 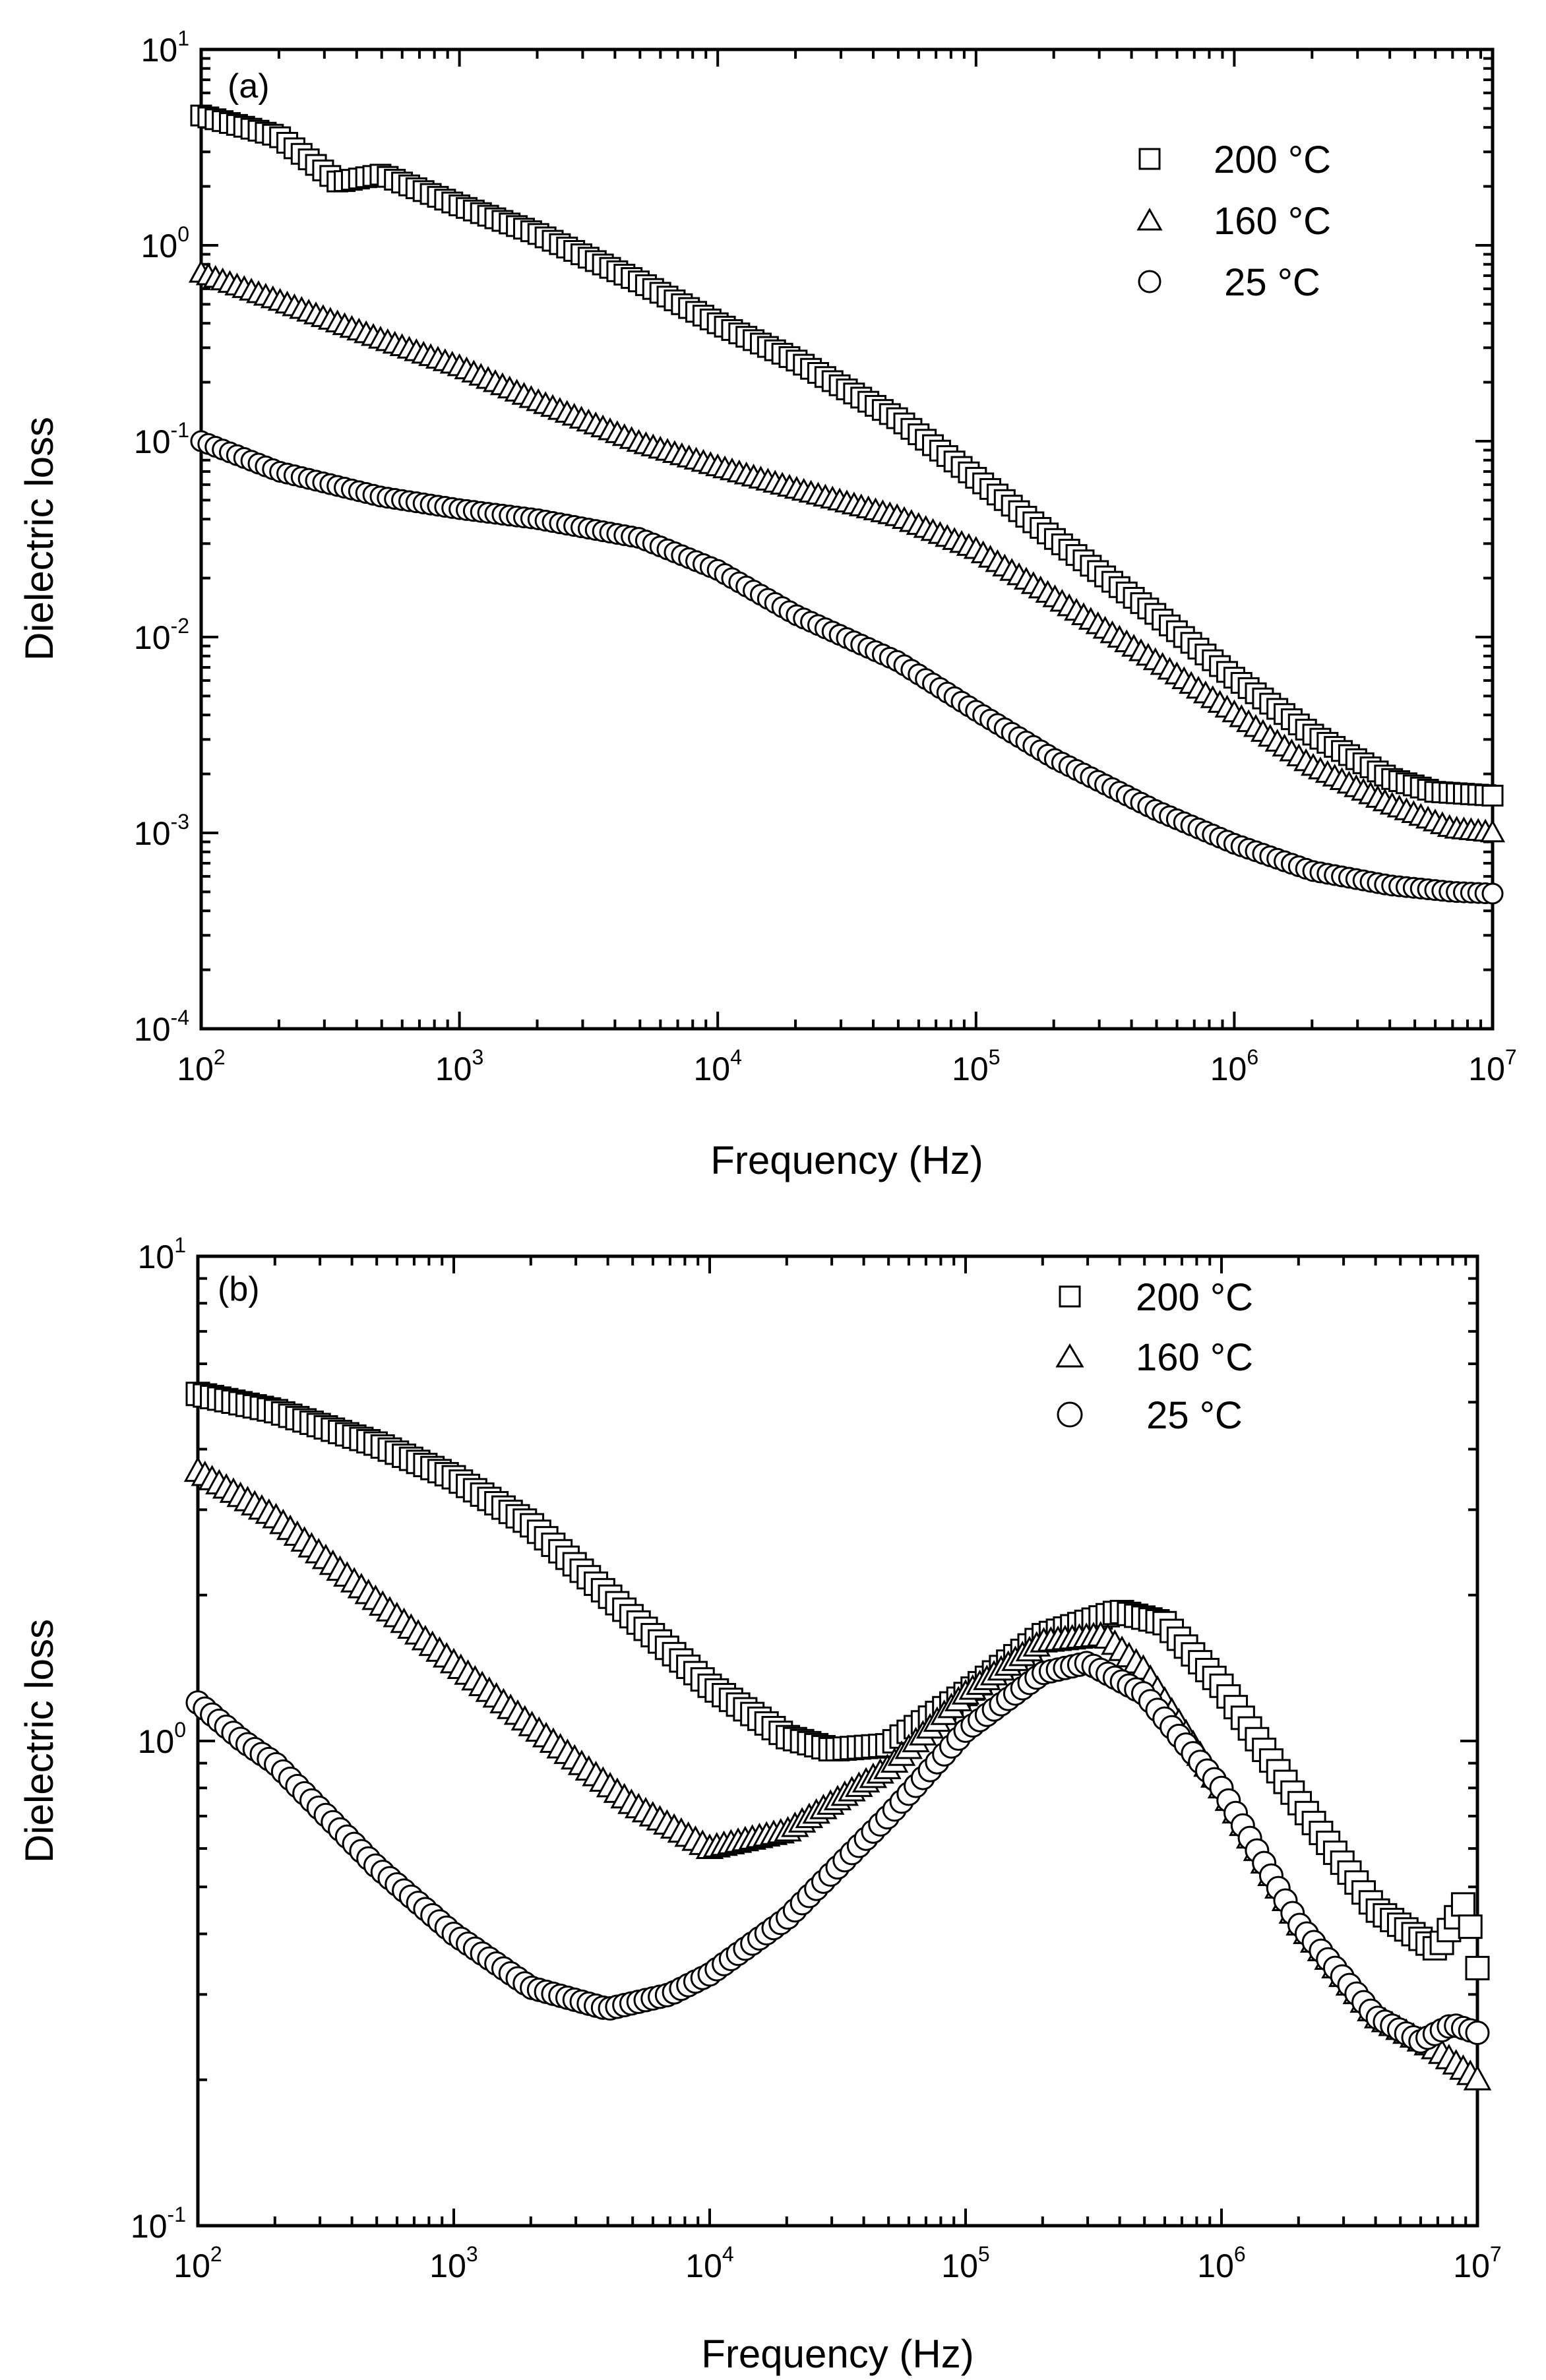 I want to click on y-tick-labels-a: 10⁻⁴ 10⁻³ 10⁻² 10⁻¹ 10⁰ 10¹, so click(x=161, y=537).